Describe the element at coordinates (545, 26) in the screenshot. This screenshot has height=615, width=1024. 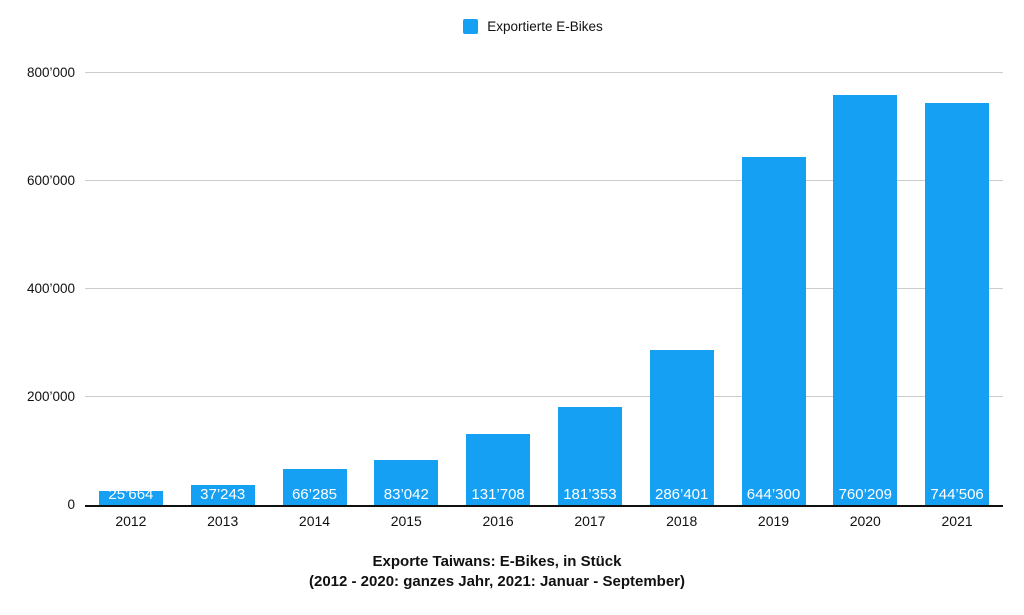
I see `legend-label: Exportierte E-Bikes` at that location.